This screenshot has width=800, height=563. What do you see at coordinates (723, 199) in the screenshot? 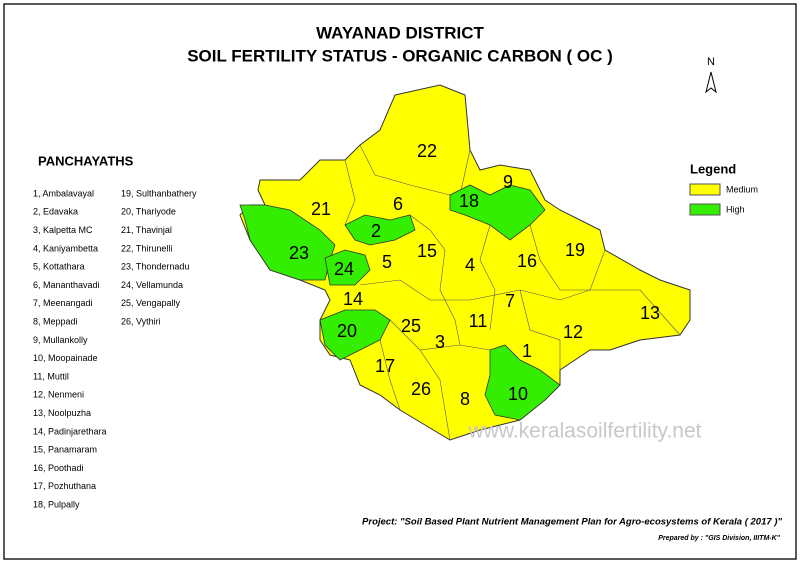
I see `legend: Medium High` at bounding box center [723, 199].